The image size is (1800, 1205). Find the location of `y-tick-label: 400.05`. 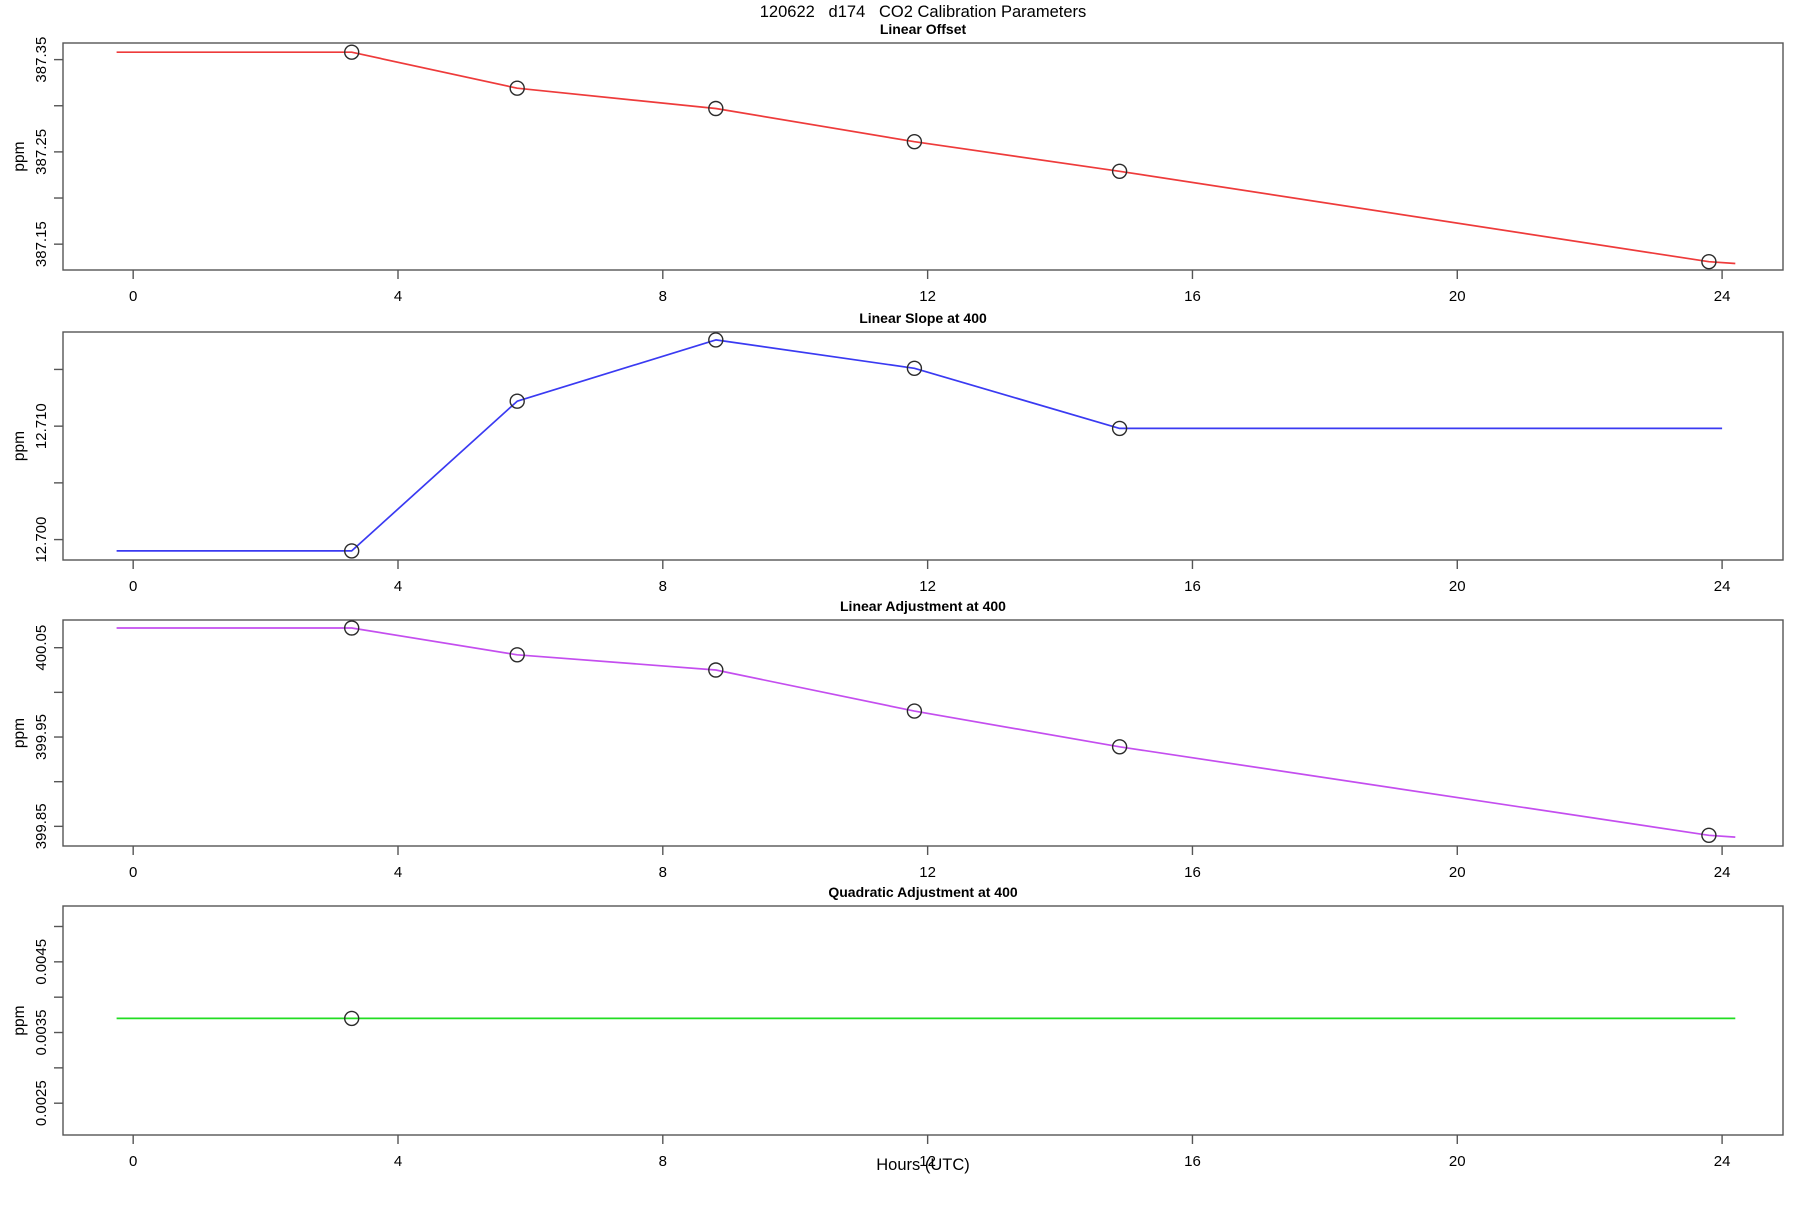

y-tick-label: 400.05 is located at coordinates (41, 648).